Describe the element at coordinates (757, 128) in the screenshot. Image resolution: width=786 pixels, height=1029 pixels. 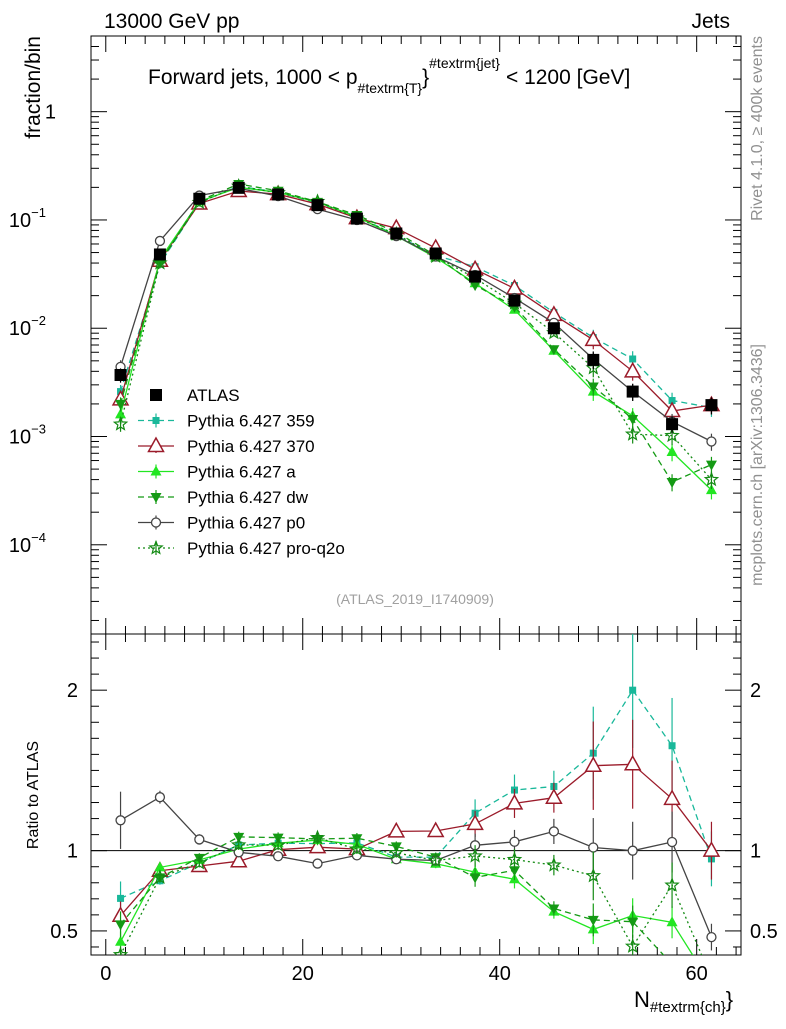
I see `rivet-version-label: Rivet 4.1.0, ≥ 400k events` at that location.